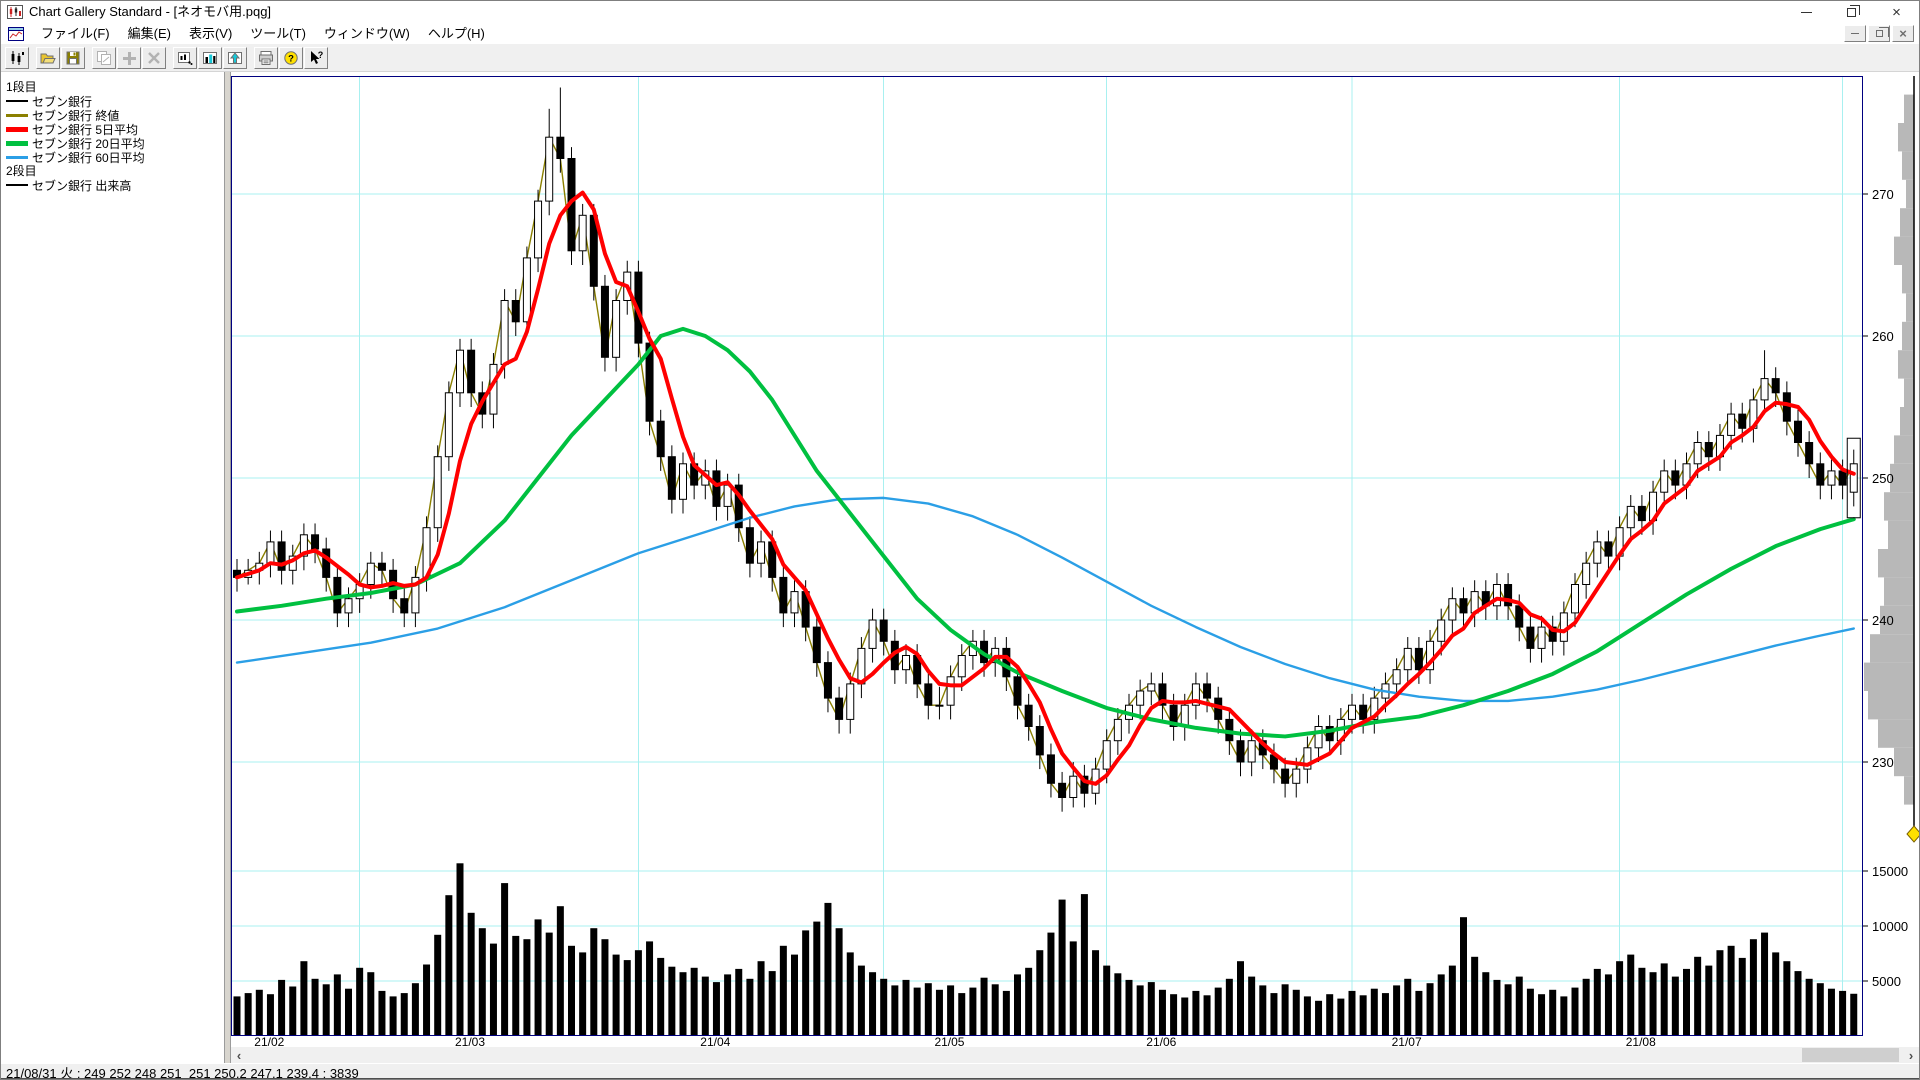 The image size is (1920, 1080). I want to click on mdi-minimize-icon, so click(1855, 33).